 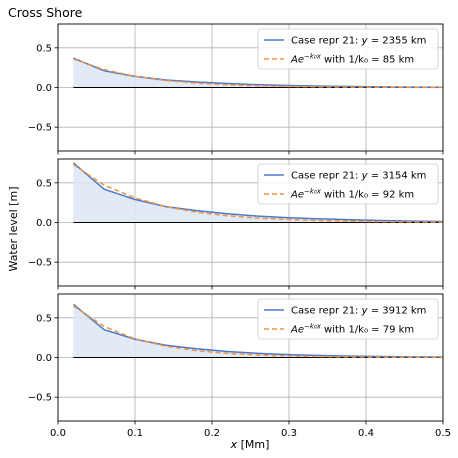 I want to click on legend-entry: Case repr 21: y = 2355 km, so click(x=358, y=41).